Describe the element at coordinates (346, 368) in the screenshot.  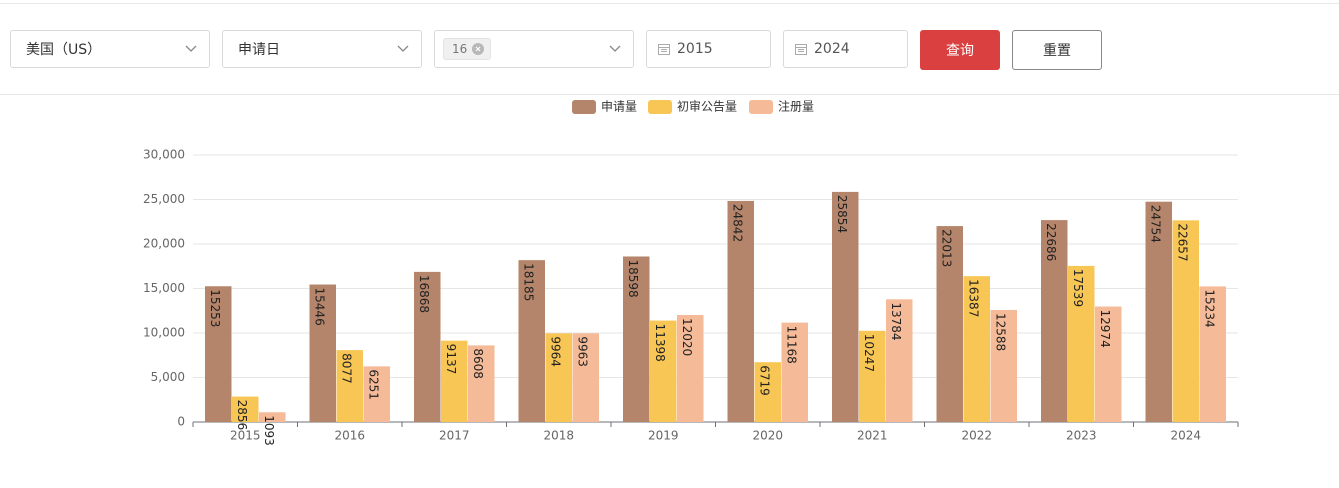
I see `value-label: 8077` at that location.